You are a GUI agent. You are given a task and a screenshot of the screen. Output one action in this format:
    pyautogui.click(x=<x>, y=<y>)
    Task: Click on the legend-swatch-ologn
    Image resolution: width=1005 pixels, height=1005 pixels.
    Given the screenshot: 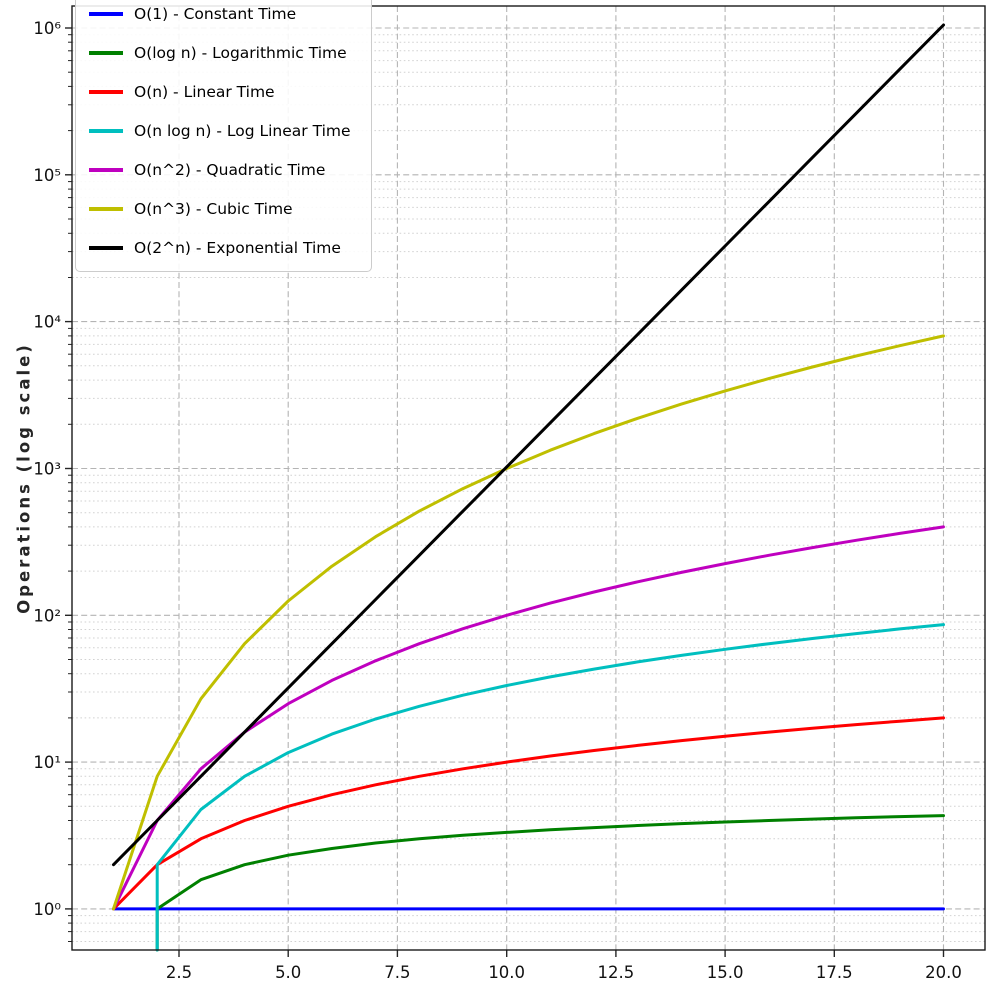 What is the action you would take?
    pyautogui.click(x=106, y=53)
    